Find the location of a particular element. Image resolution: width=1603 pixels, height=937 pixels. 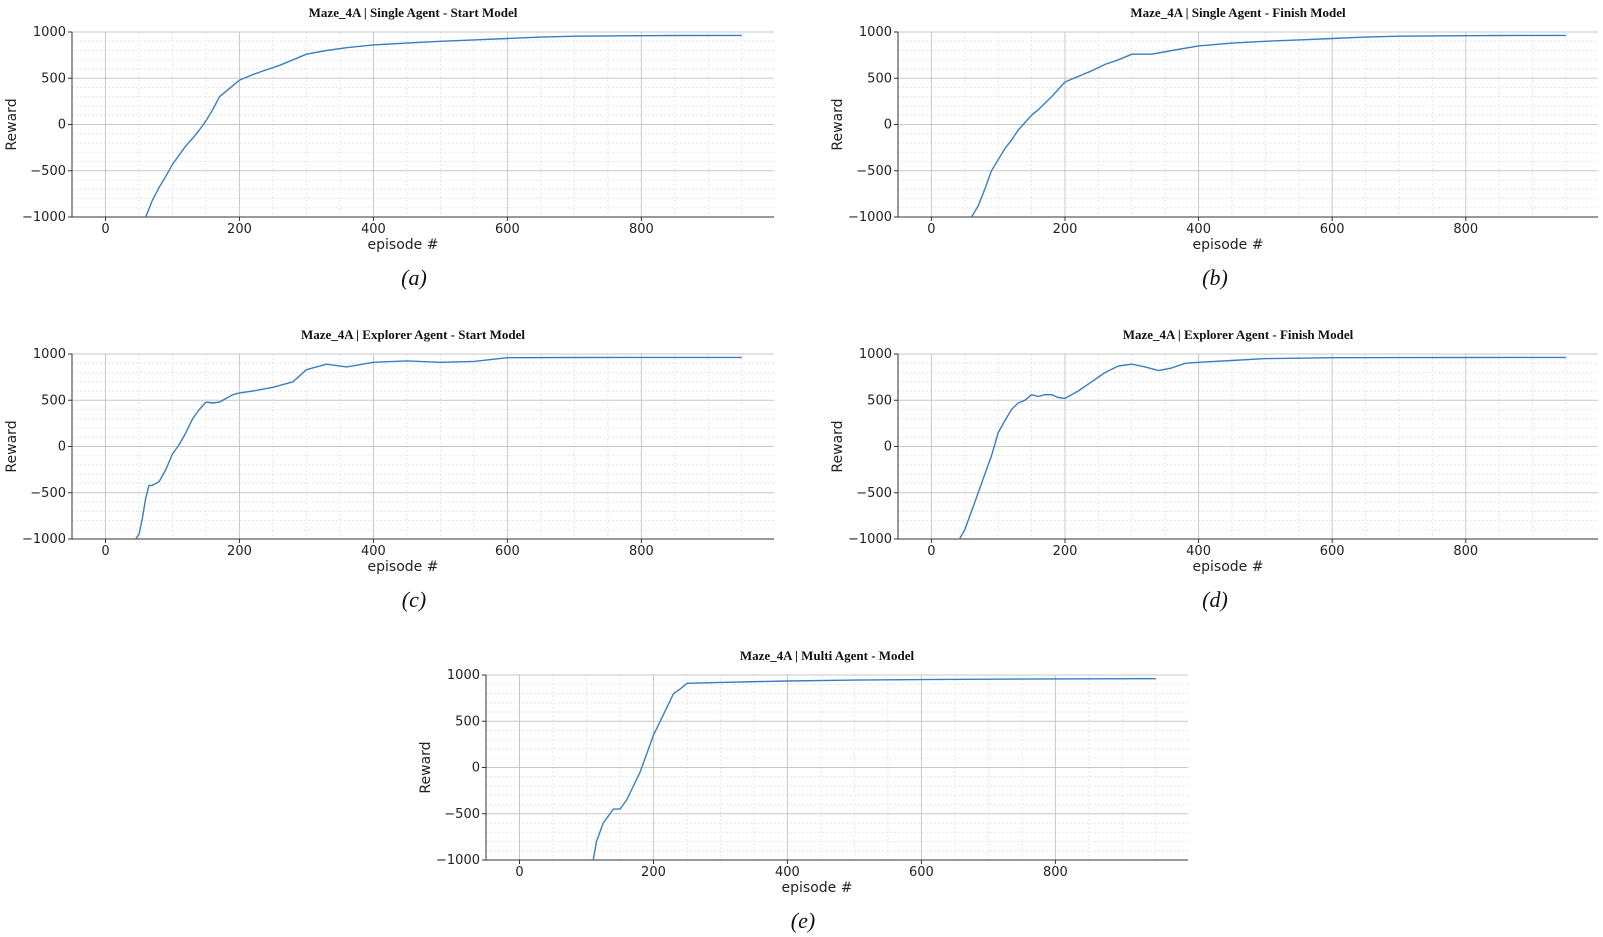

chart-title: Maze_4A | Multi Agent - Model is located at coordinates (827, 655).